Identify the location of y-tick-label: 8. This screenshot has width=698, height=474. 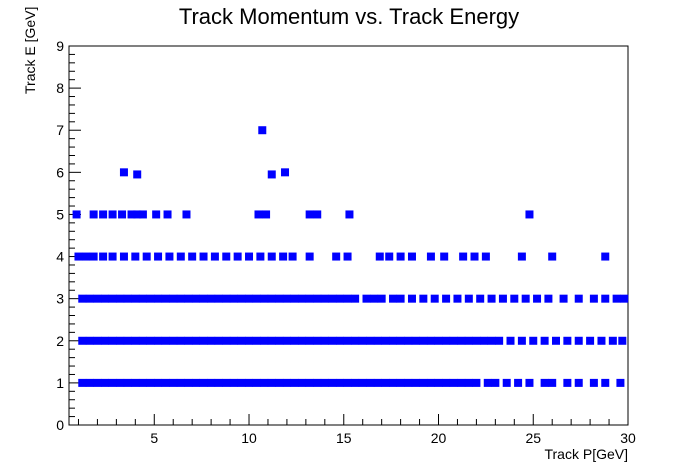
(60, 88).